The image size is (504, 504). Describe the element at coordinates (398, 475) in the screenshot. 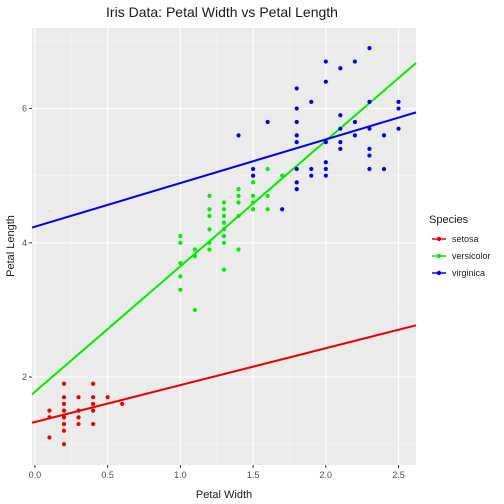

I see `x-tick-label: 2.5` at that location.